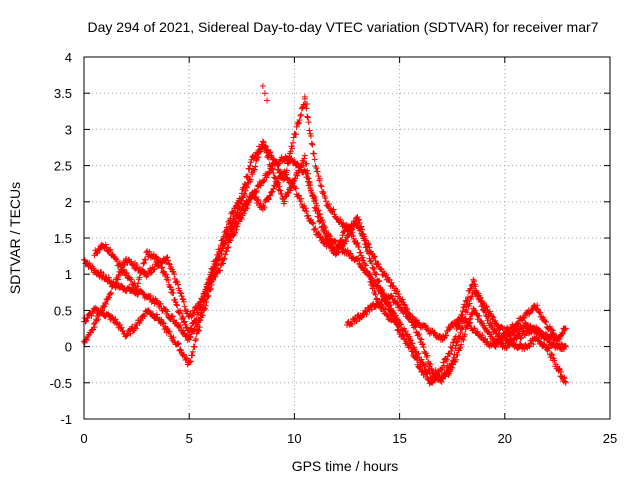 The image size is (640, 480). What do you see at coordinates (68, 274) in the screenshot?
I see `y-tick-label: 1` at bounding box center [68, 274].